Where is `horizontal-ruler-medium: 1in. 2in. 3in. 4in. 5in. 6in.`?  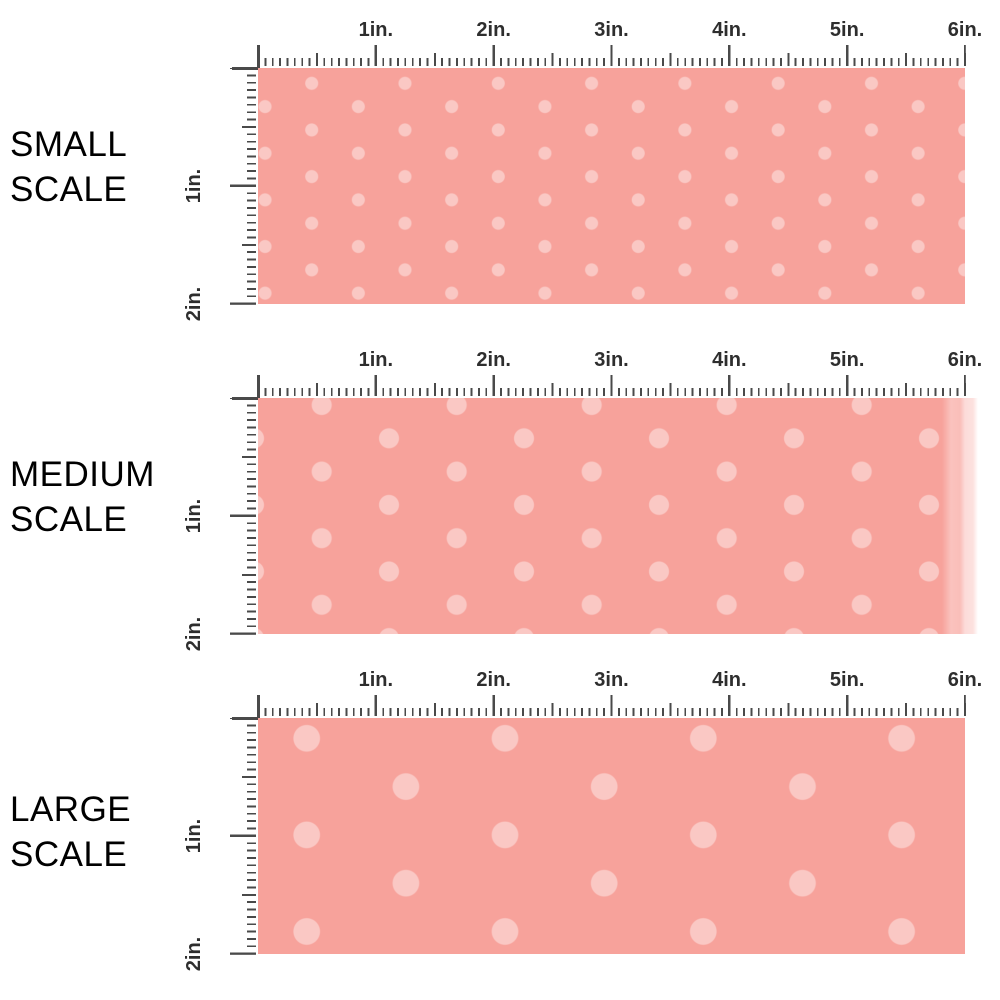
horizontal-ruler-medium: 1in. 2in. 3in. 4in. 5in. 6in. is located at coordinates (619, 373).